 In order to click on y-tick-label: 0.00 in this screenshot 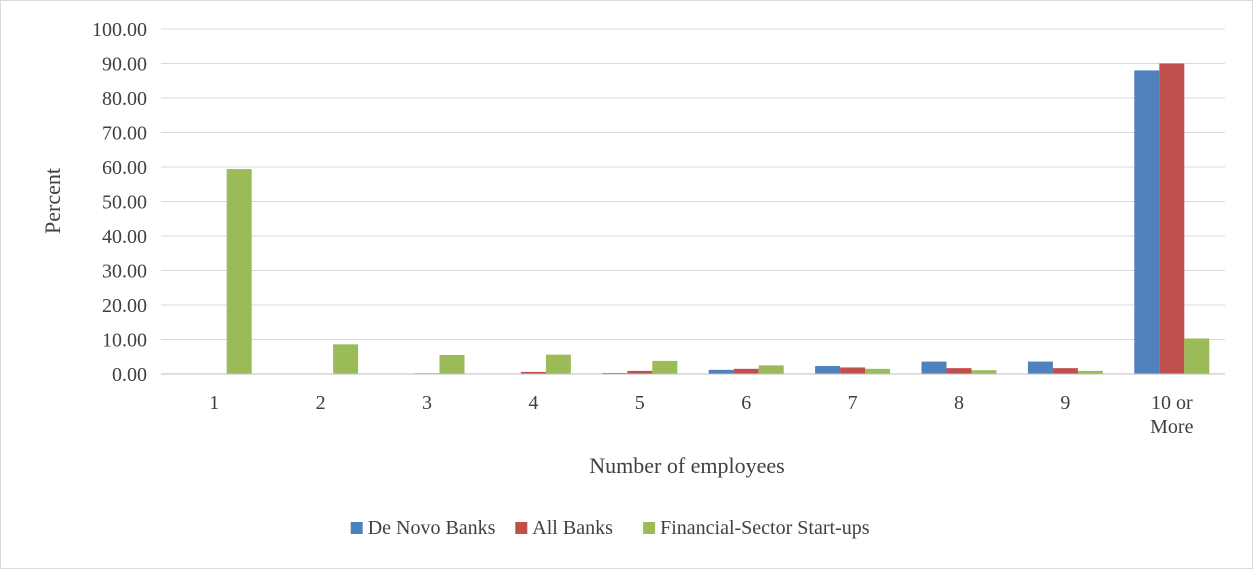, I will do `click(129, 375)`.